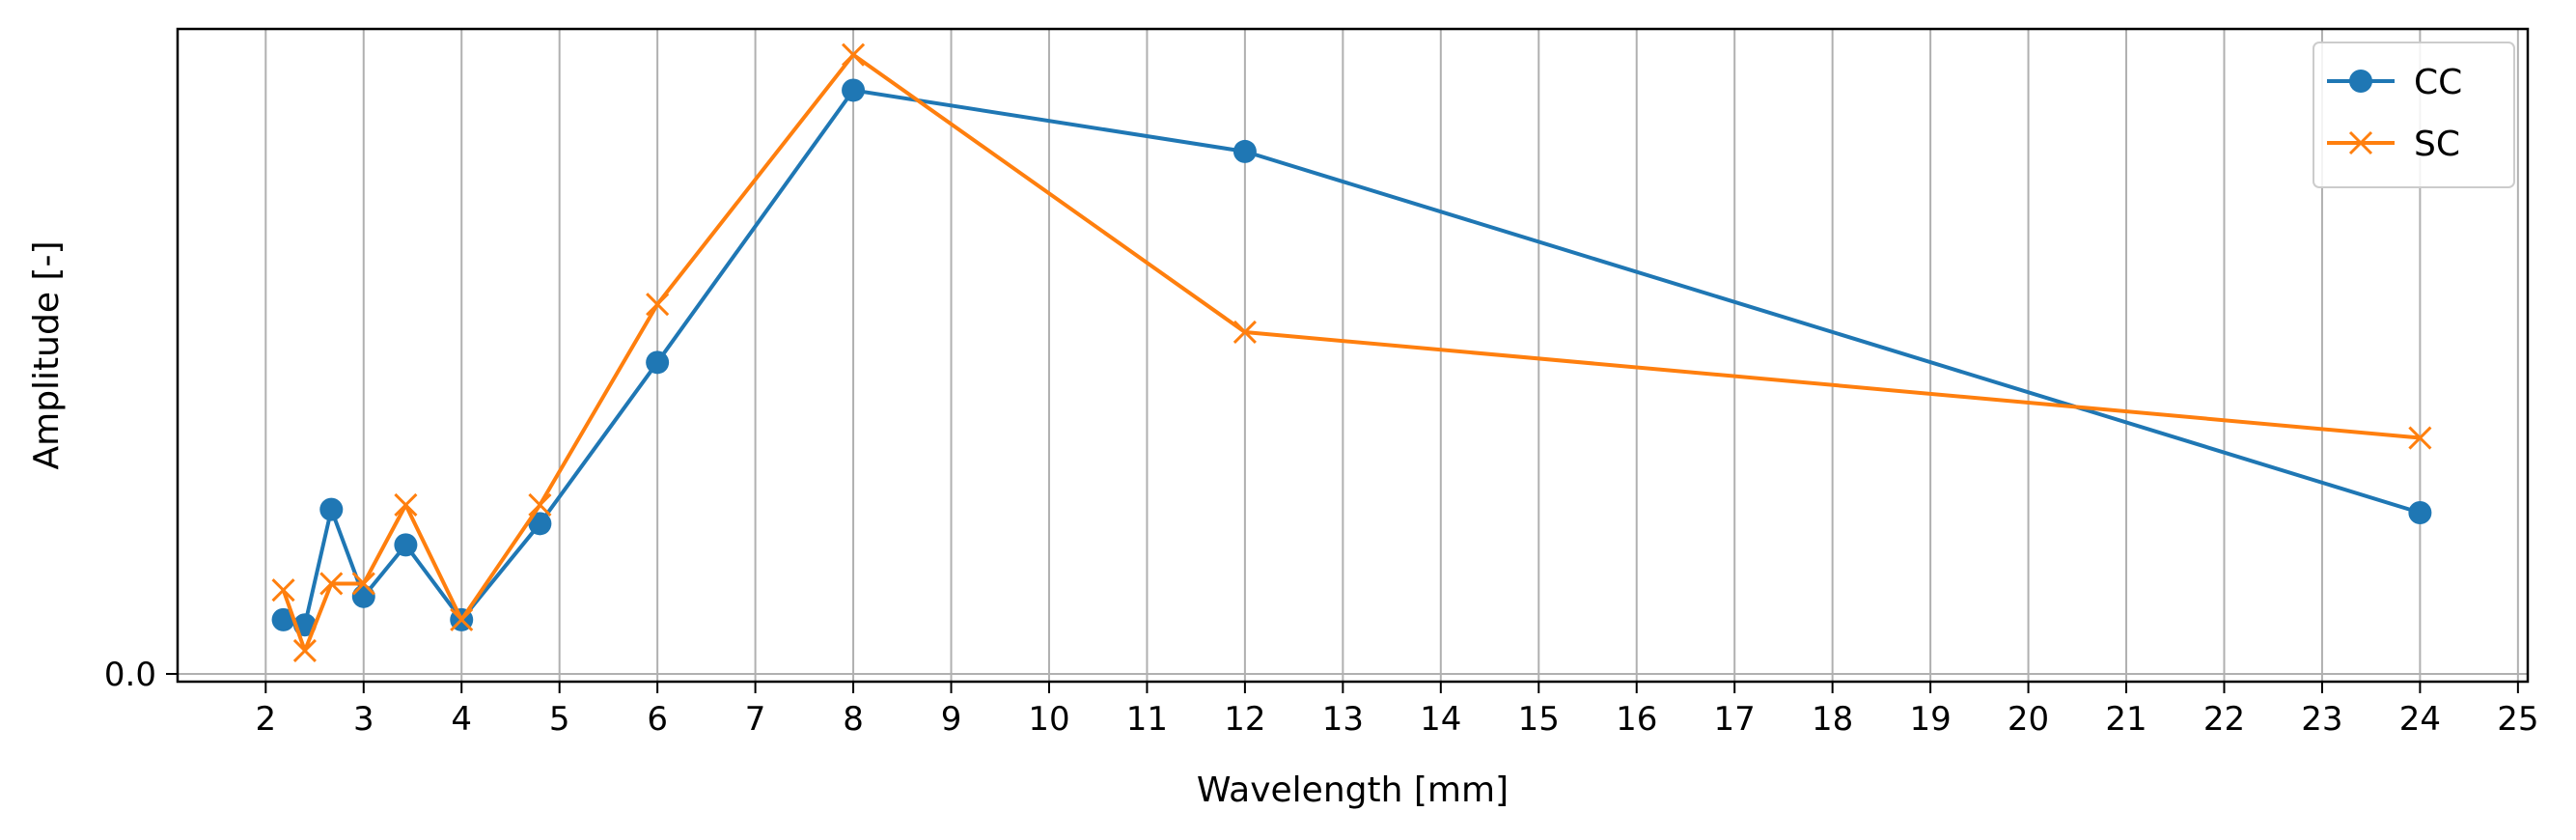 The height and width of the screenshot is (840, 2576). I want to click on point-sc-4-stroke-b, so click(406, 505).